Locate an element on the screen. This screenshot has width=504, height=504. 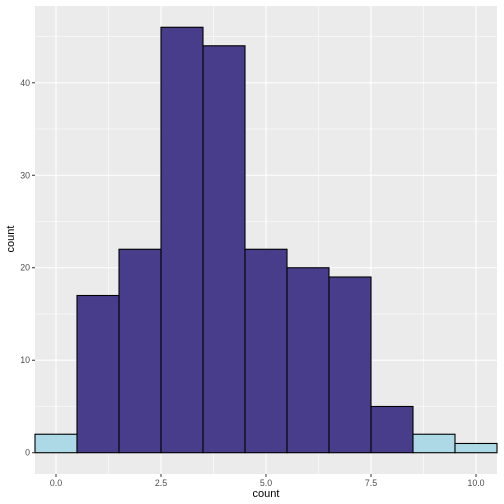
x-axis-ticks: 0.0 2.5 5.0 7.5 10.0 is located at coordinates (267, 481).